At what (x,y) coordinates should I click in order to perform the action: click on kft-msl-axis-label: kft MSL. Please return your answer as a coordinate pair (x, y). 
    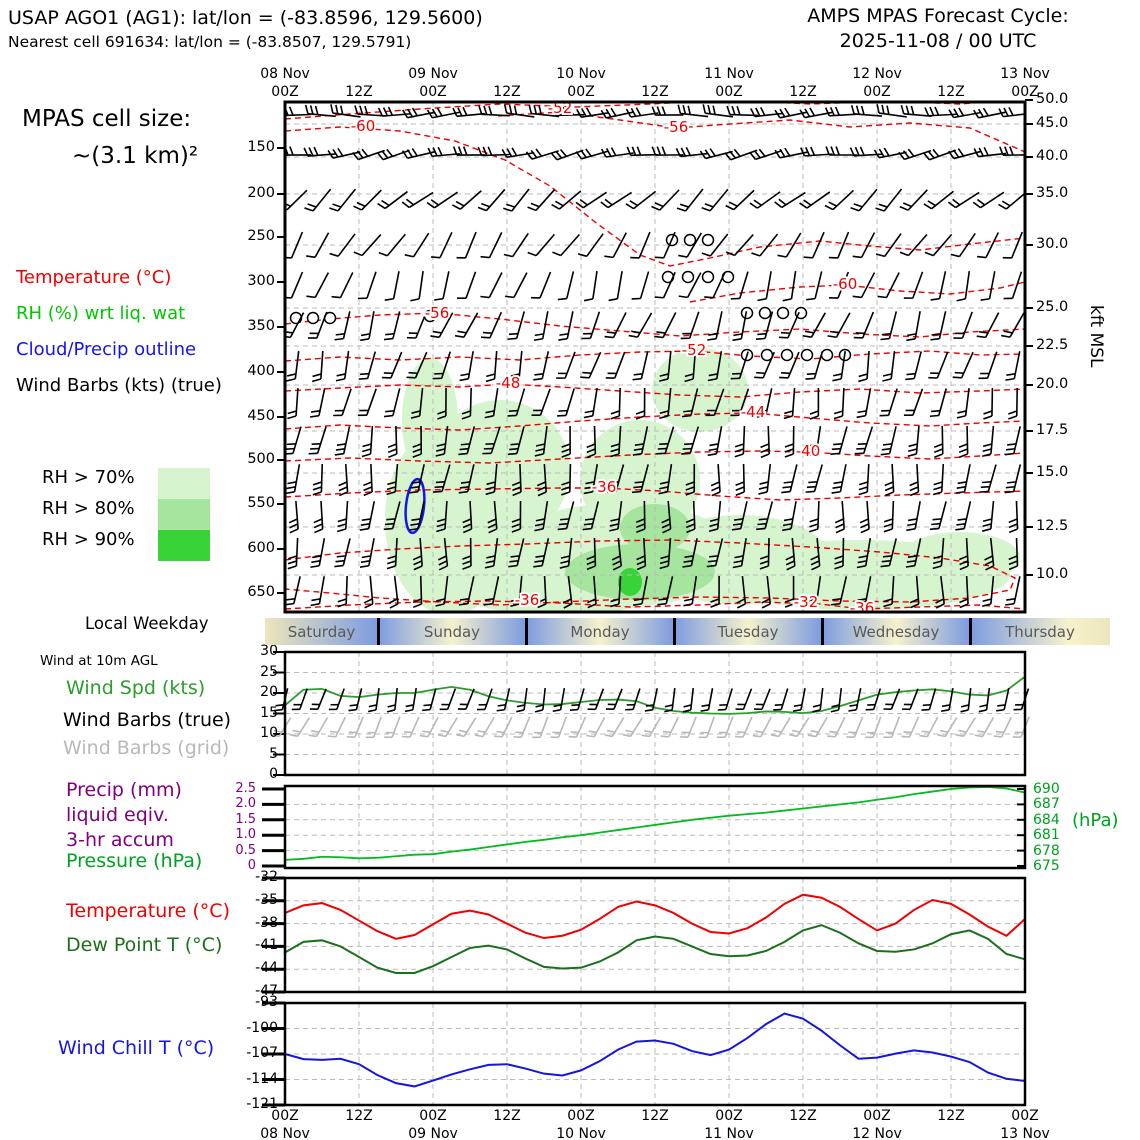
    Looking at the image, I should click on (1096, 336).